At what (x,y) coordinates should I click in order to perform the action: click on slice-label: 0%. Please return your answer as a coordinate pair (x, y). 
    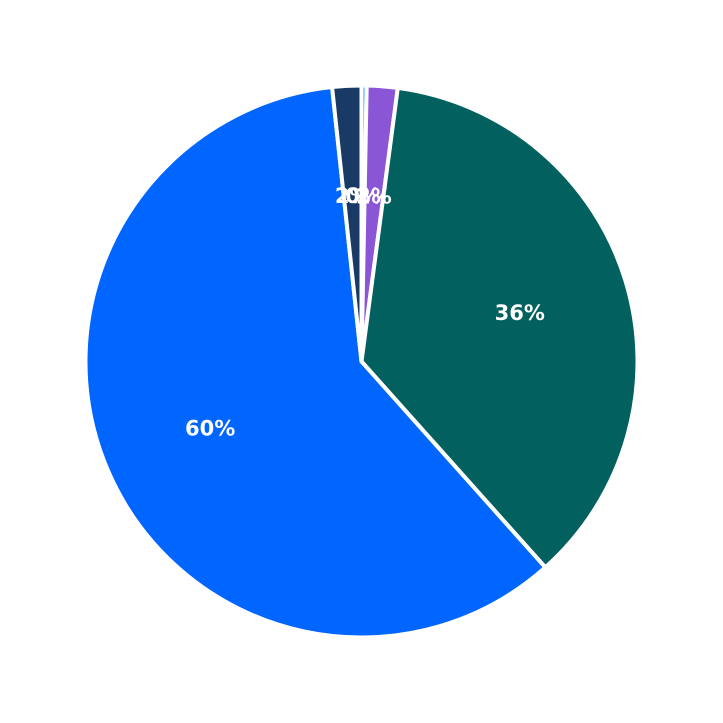
    Looking at the image, I should click on (363, 196).